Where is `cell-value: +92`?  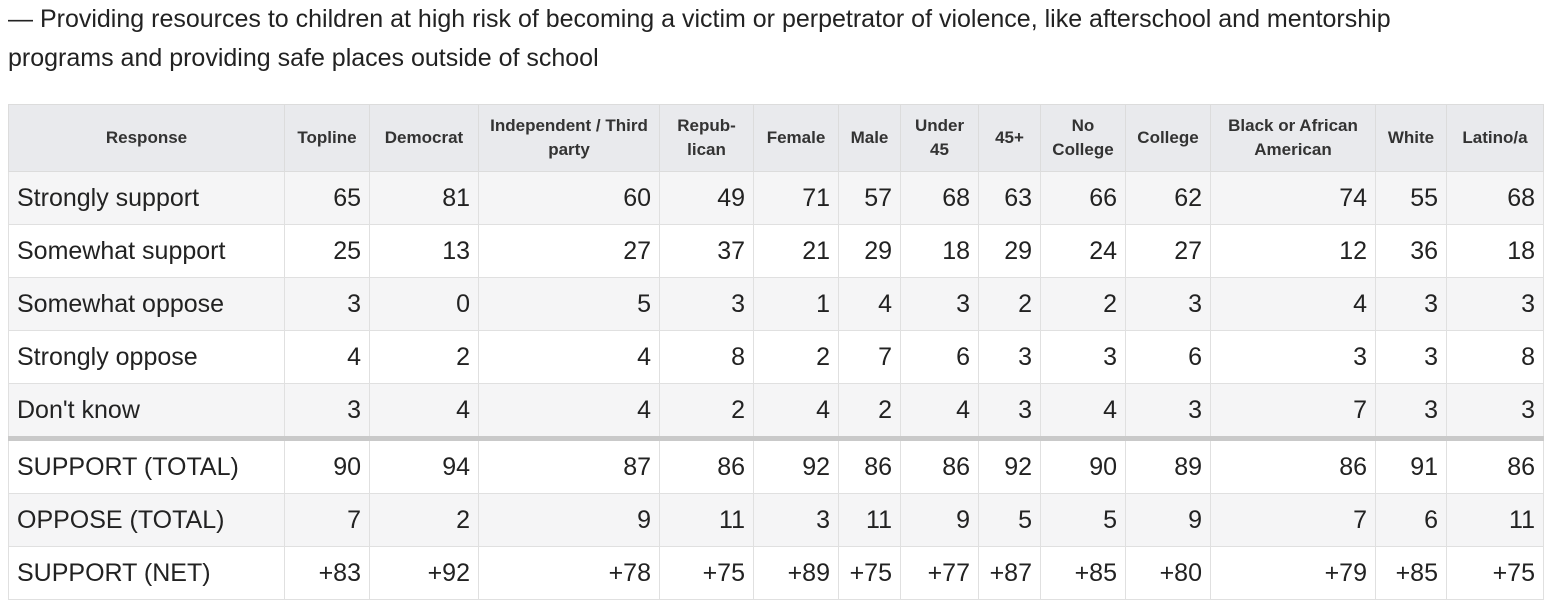
cell-value: +92 is located at coordinates (424, 573).